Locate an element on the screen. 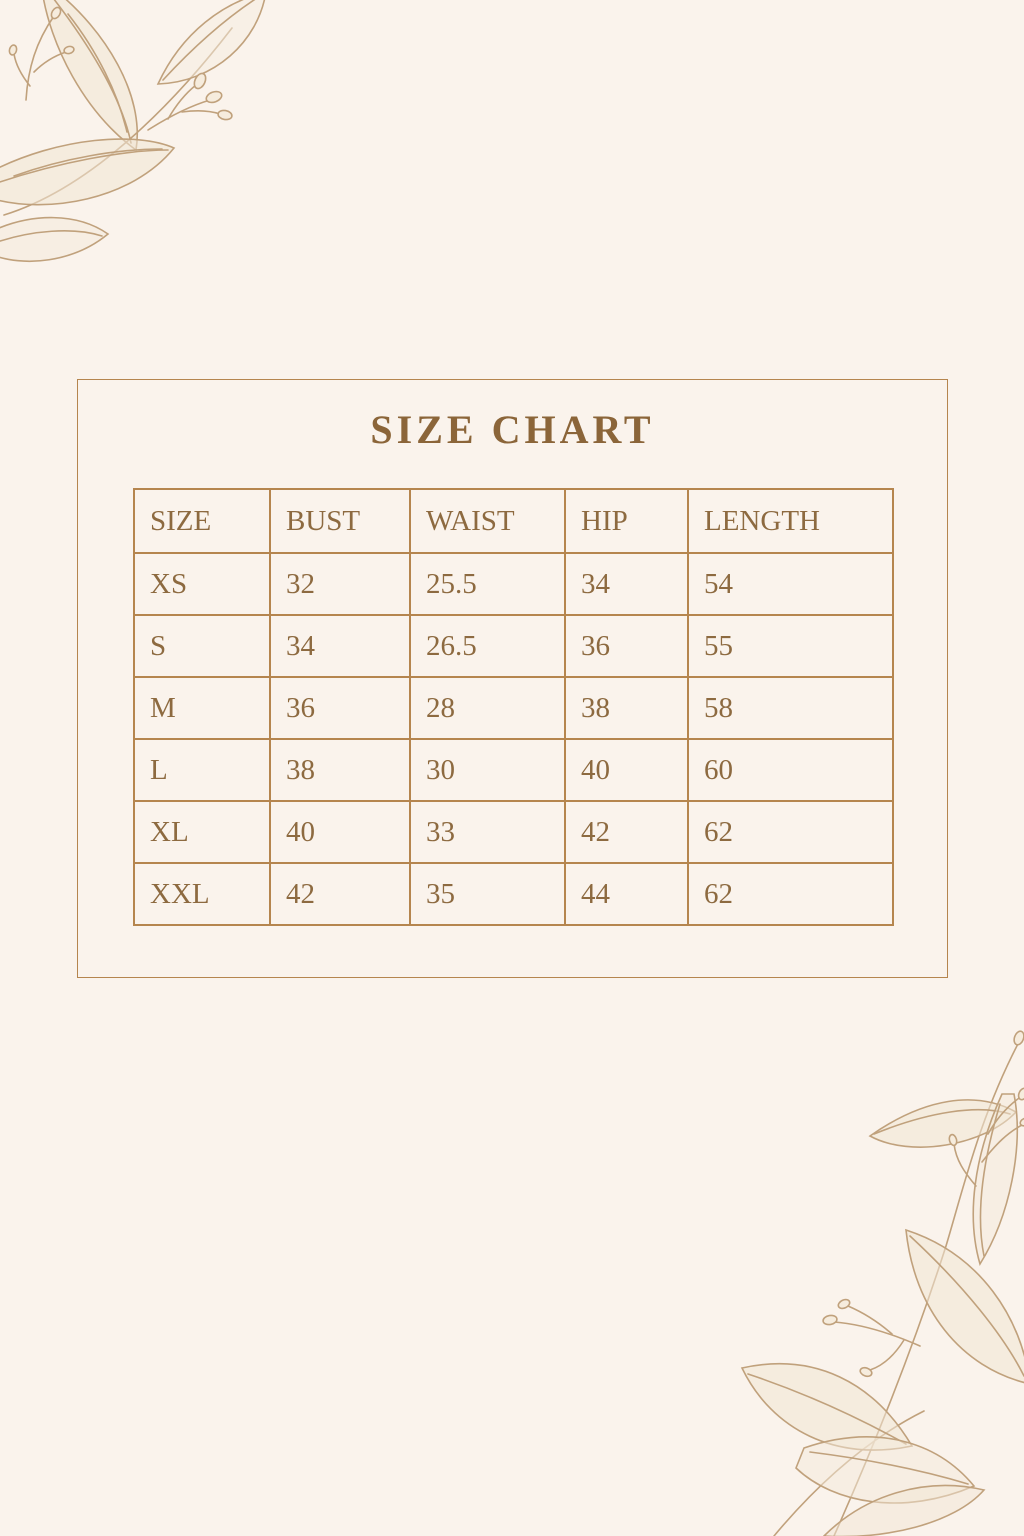  table-row: S 34 26.5 36 55 is located at coordinates (513, 646).